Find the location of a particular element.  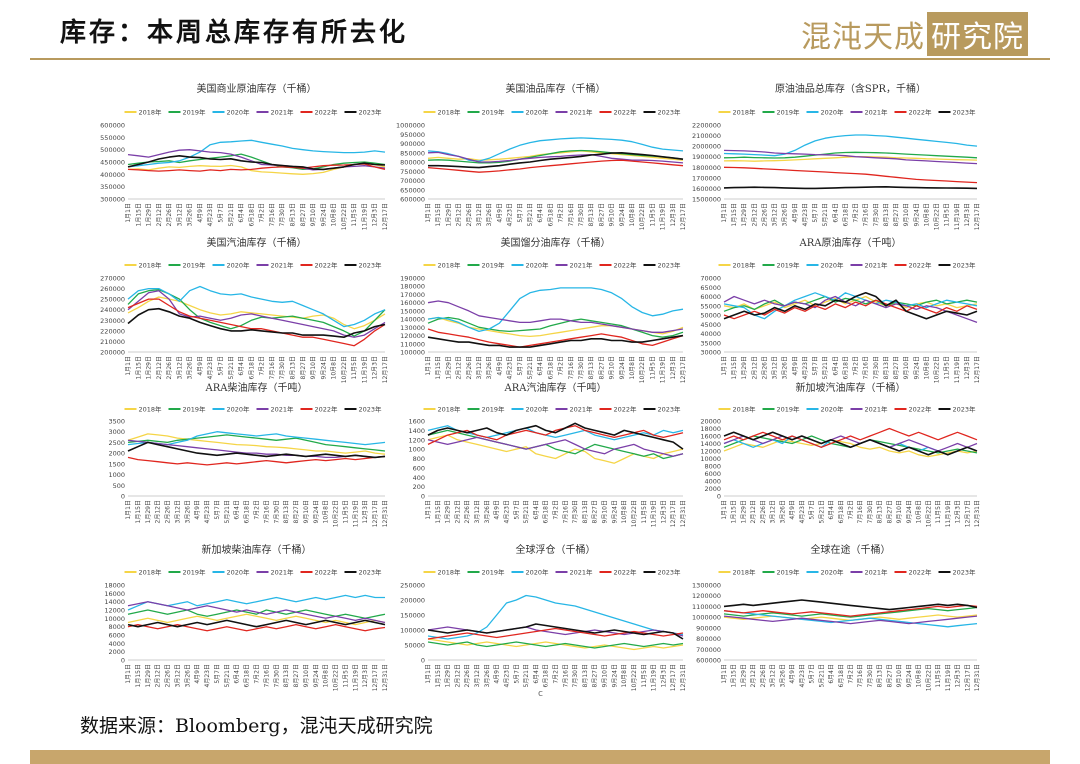

legend-label: 2020年 is located at coordinates (833, 409).